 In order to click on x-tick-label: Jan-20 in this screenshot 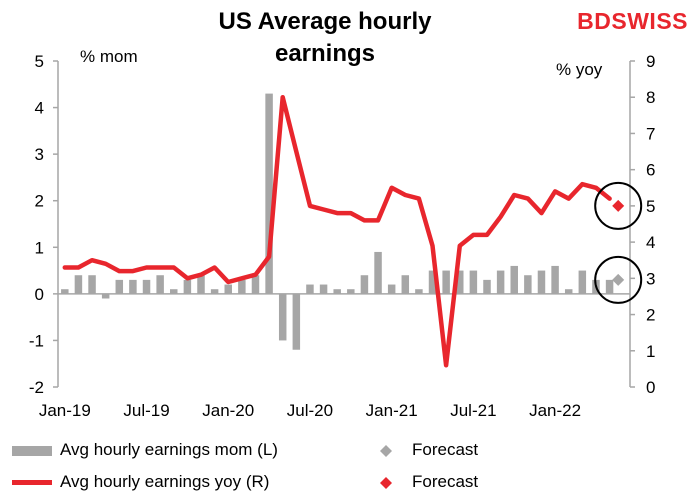, I will do `click(228, 410)`.